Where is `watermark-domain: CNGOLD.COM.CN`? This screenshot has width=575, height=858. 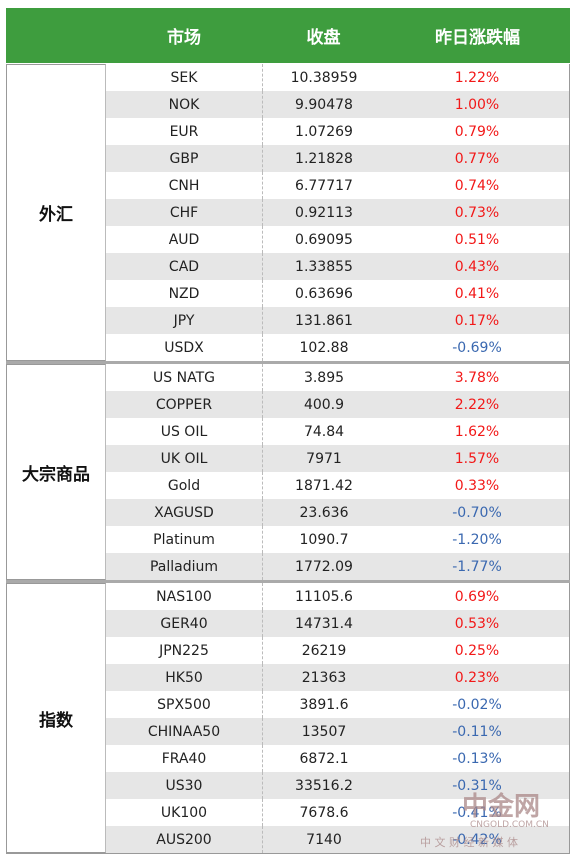
watermark-domain: CNGOLD.COM.CN is located at coordinates (509, 825).